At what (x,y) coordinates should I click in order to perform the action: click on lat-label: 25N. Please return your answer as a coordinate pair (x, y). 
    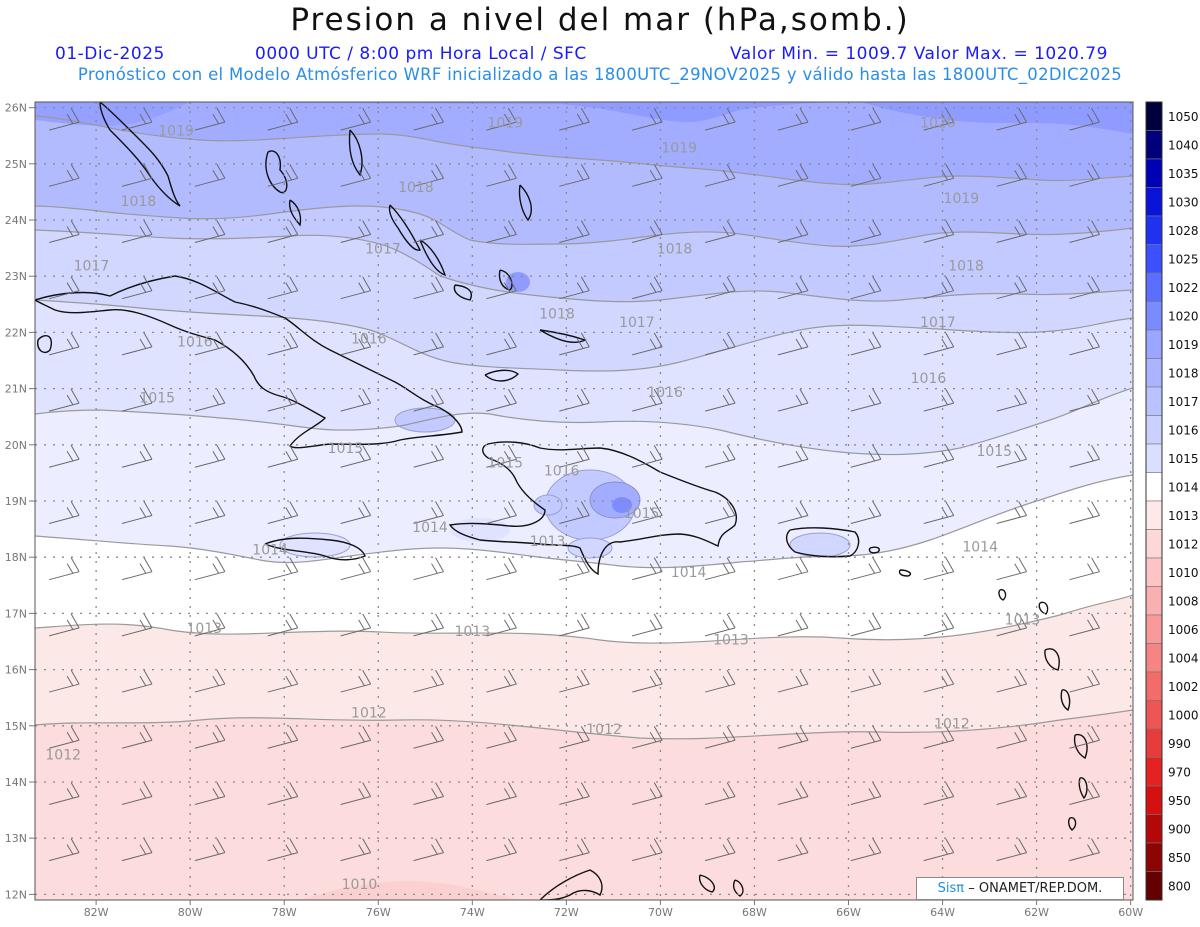
    Looking at the image, I should click on (16, 164).